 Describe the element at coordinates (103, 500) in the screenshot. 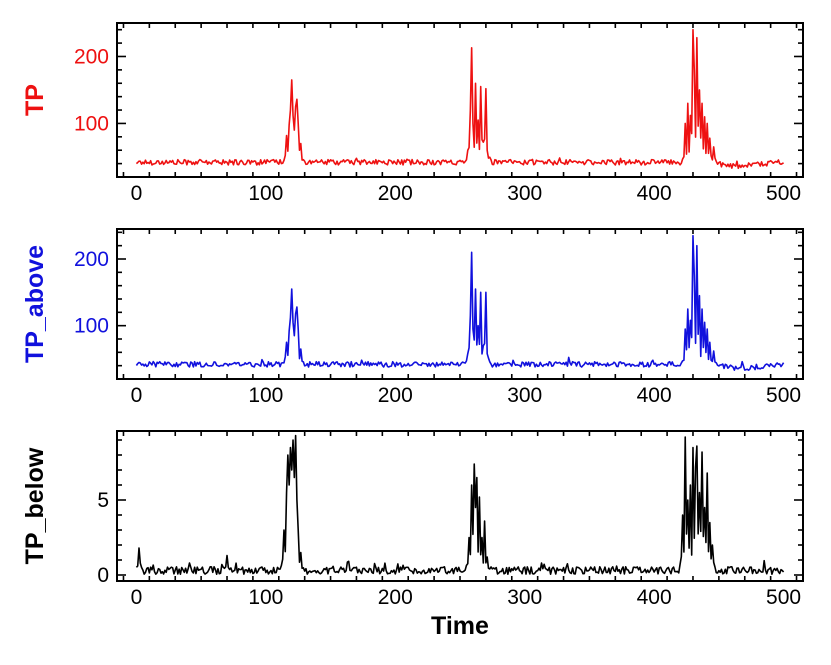

I see `y-tick-label: 5` at that location.